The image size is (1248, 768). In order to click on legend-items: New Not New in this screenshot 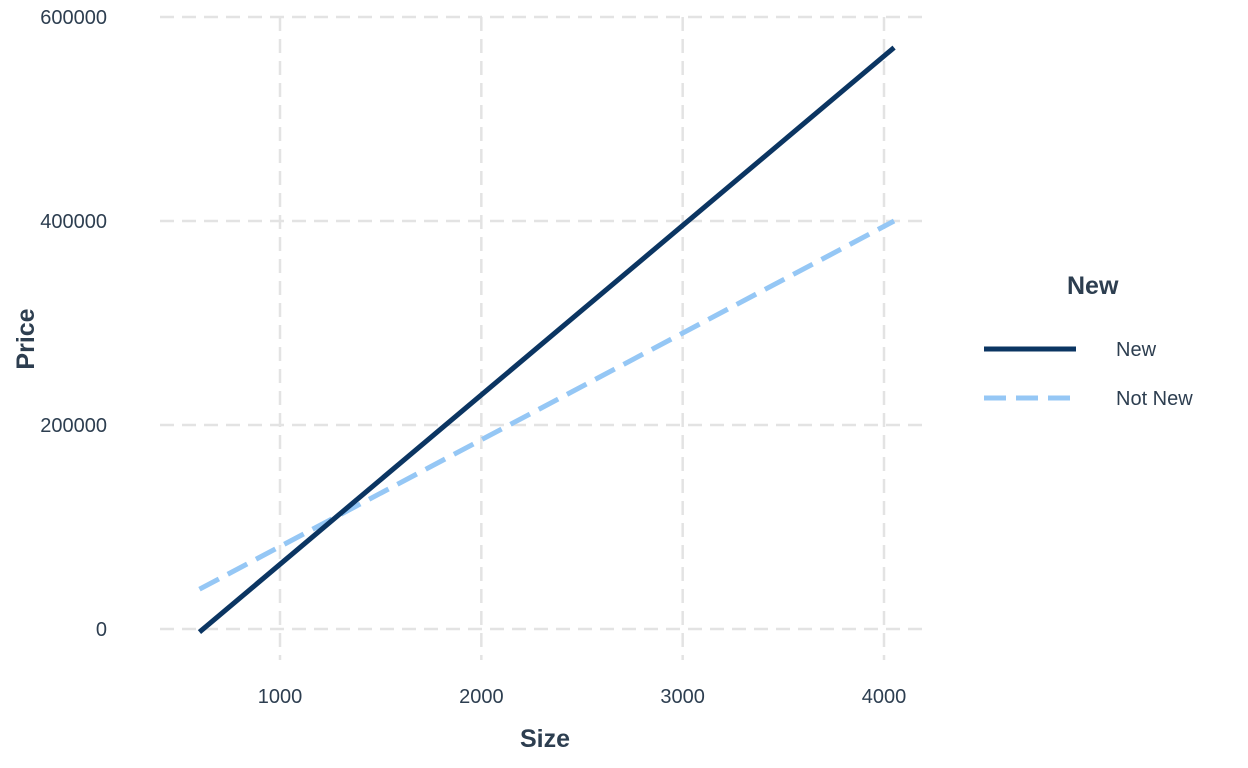, I will do `click(1088, 374)`.